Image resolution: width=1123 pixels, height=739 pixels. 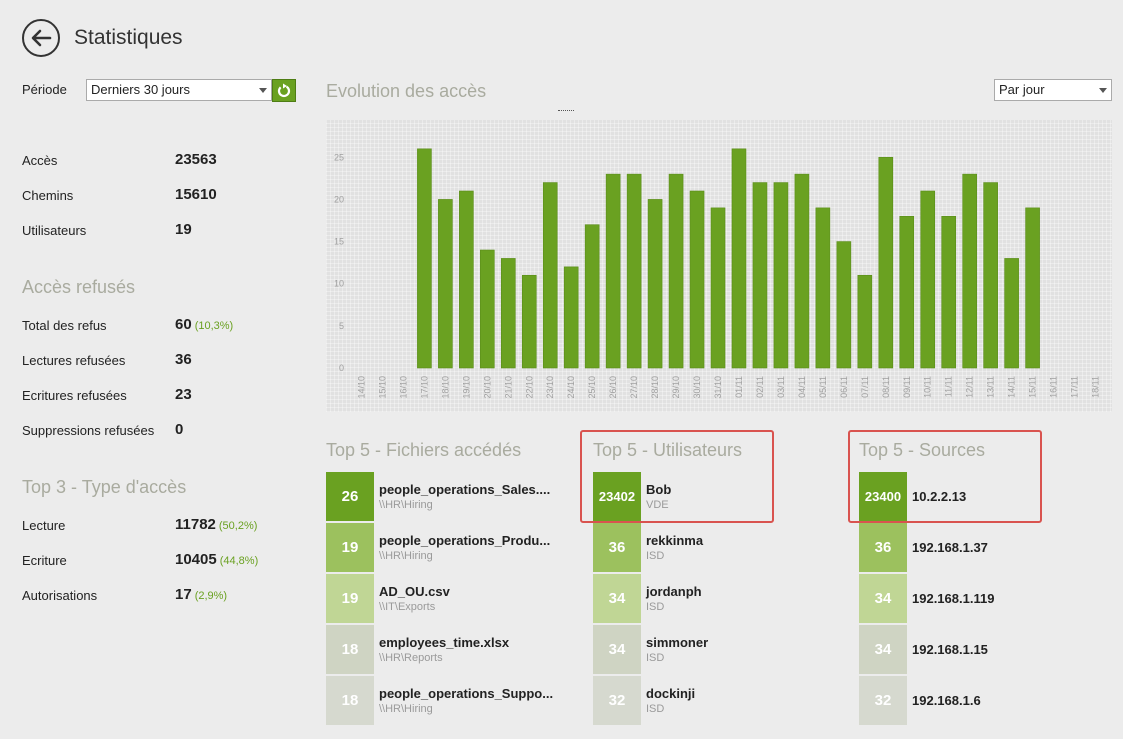 I want to click on top-item-name: 192.168.1.119, so click(x=953, y=598).